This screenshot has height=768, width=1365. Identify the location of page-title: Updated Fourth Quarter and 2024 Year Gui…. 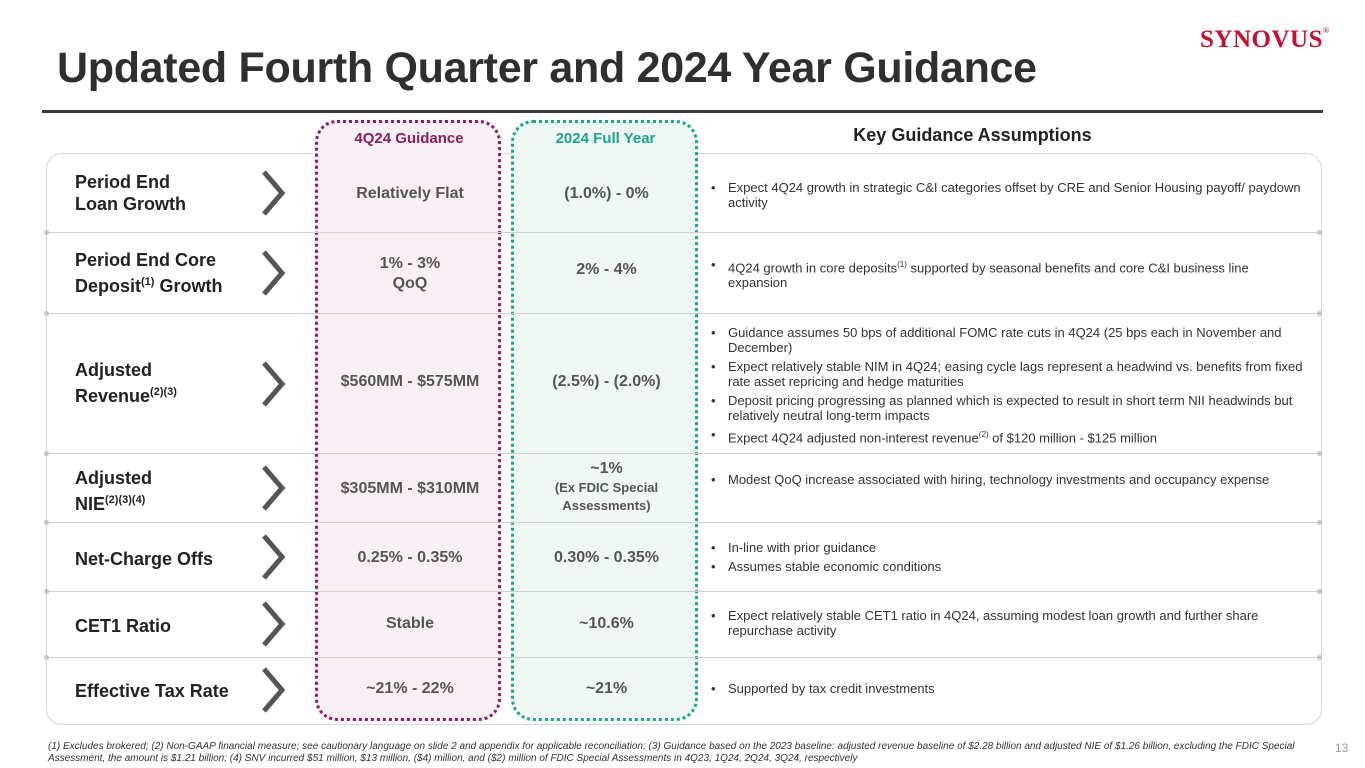
(547, 68).